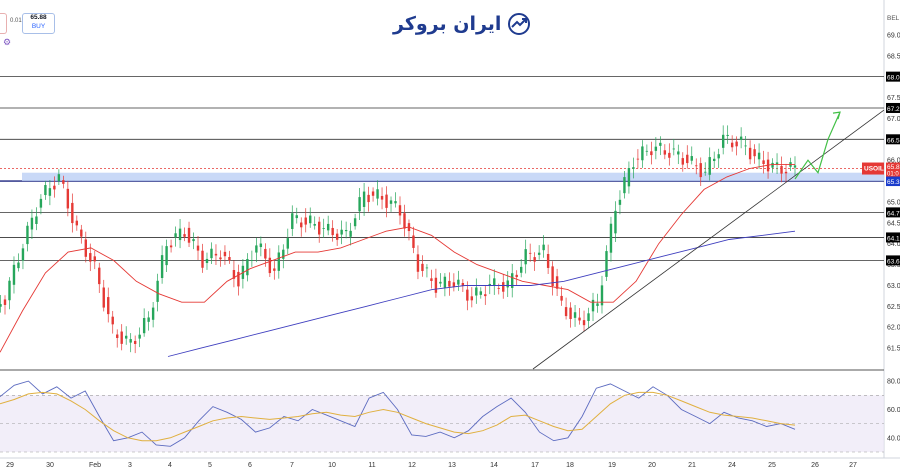 This screenshot has height=471, width=900. I want to click on buy-button: 65.88 BUY, so click(38, 23).